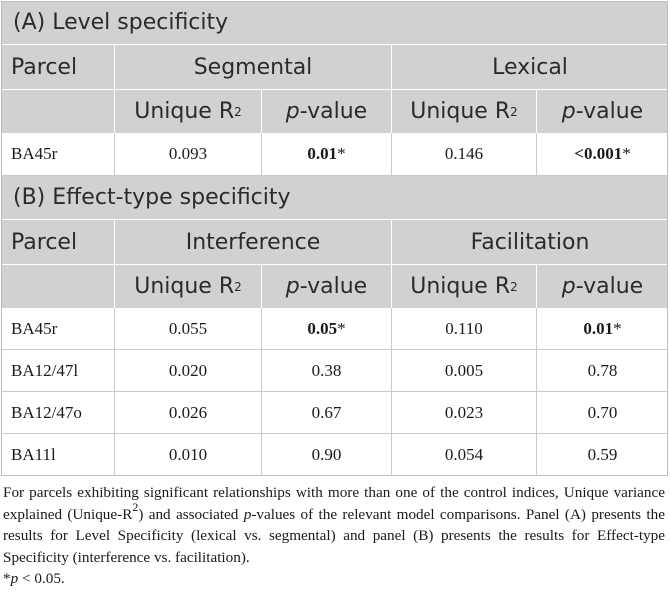 This screenshot has height=608, width=670. Describe the element at coordinates (326, 328) in the screenshot. I see `p-value-cell: 0.05 *` at that location.